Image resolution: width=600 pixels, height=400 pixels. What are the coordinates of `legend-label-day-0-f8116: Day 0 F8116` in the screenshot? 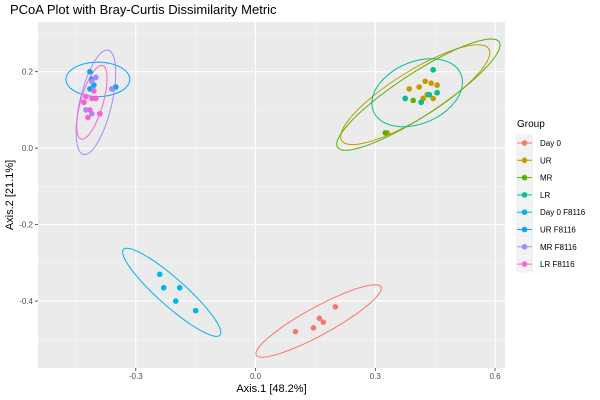 It's located at (563, 212).